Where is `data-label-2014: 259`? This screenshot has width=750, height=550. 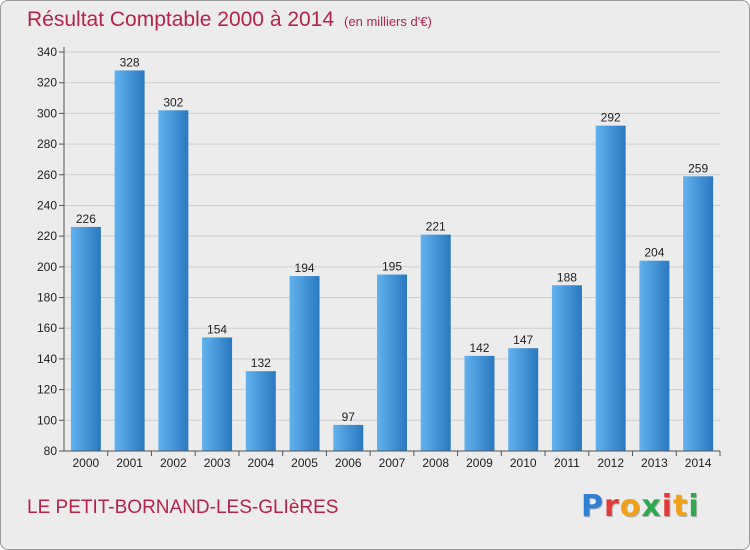
data-label-2014: 259 is located at coordinates (698, 168).